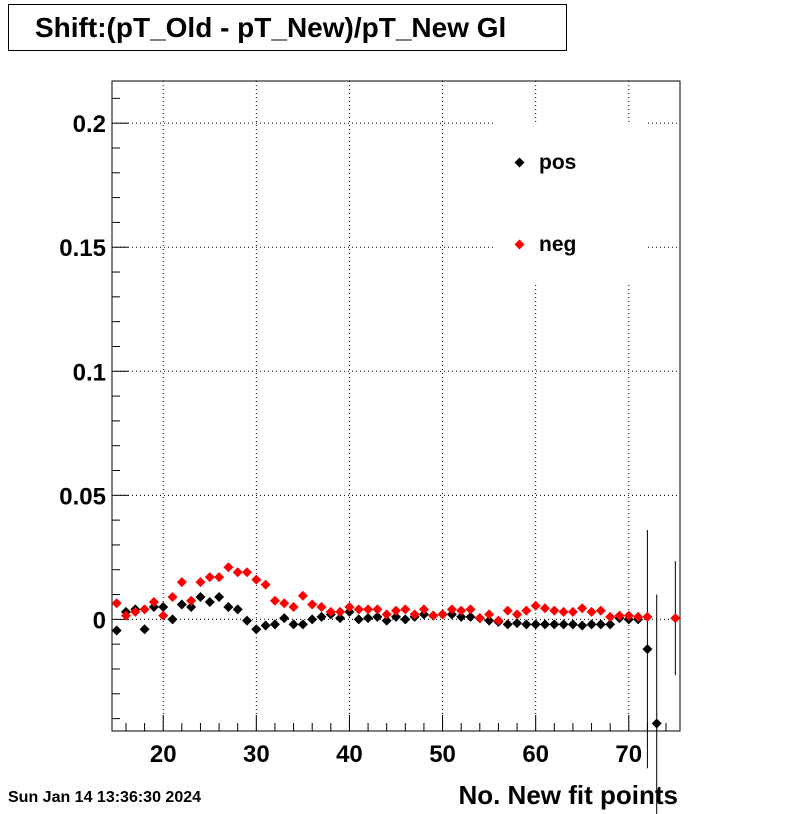  I want to click on legend-item-pos: pos, so click(536, 163).